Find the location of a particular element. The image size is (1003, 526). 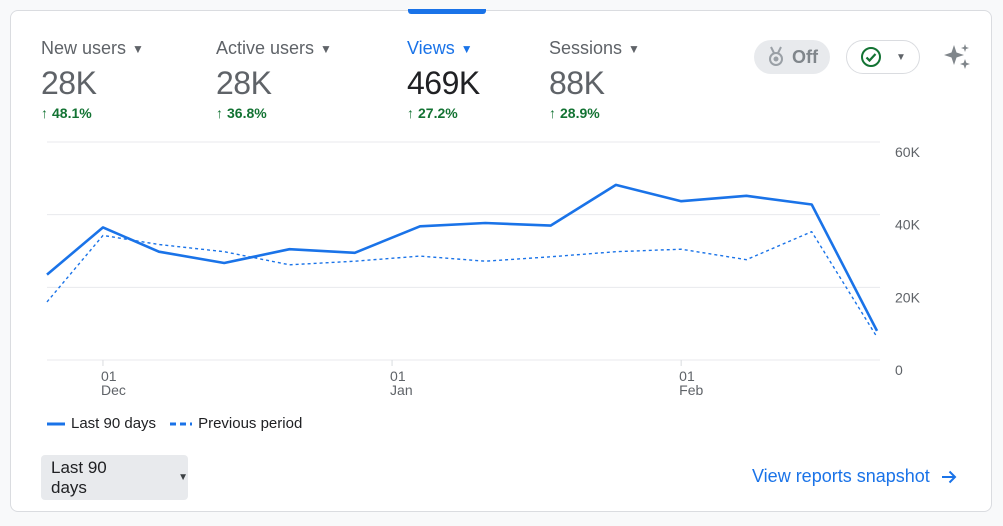

active-tab-indicator is located at coordinates (447, 11).